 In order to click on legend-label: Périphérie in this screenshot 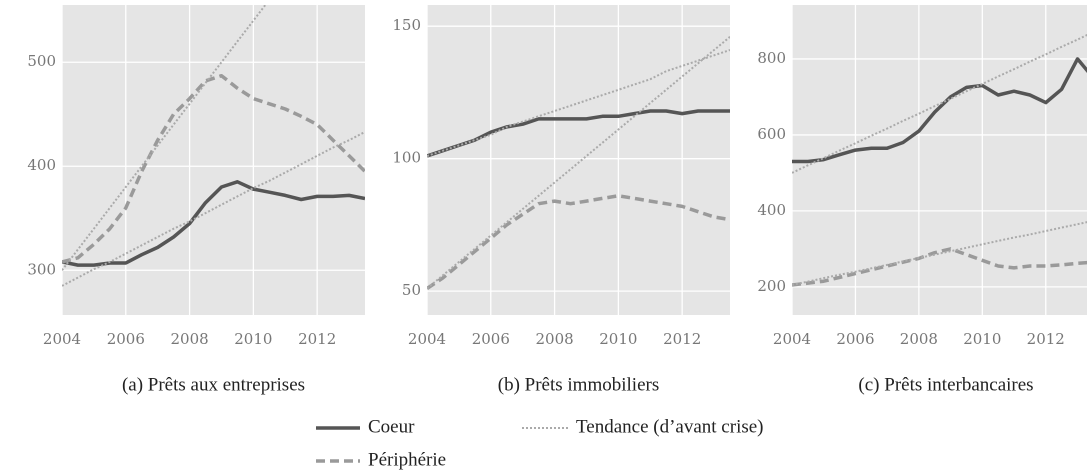, I will do `click(407, 459)`.